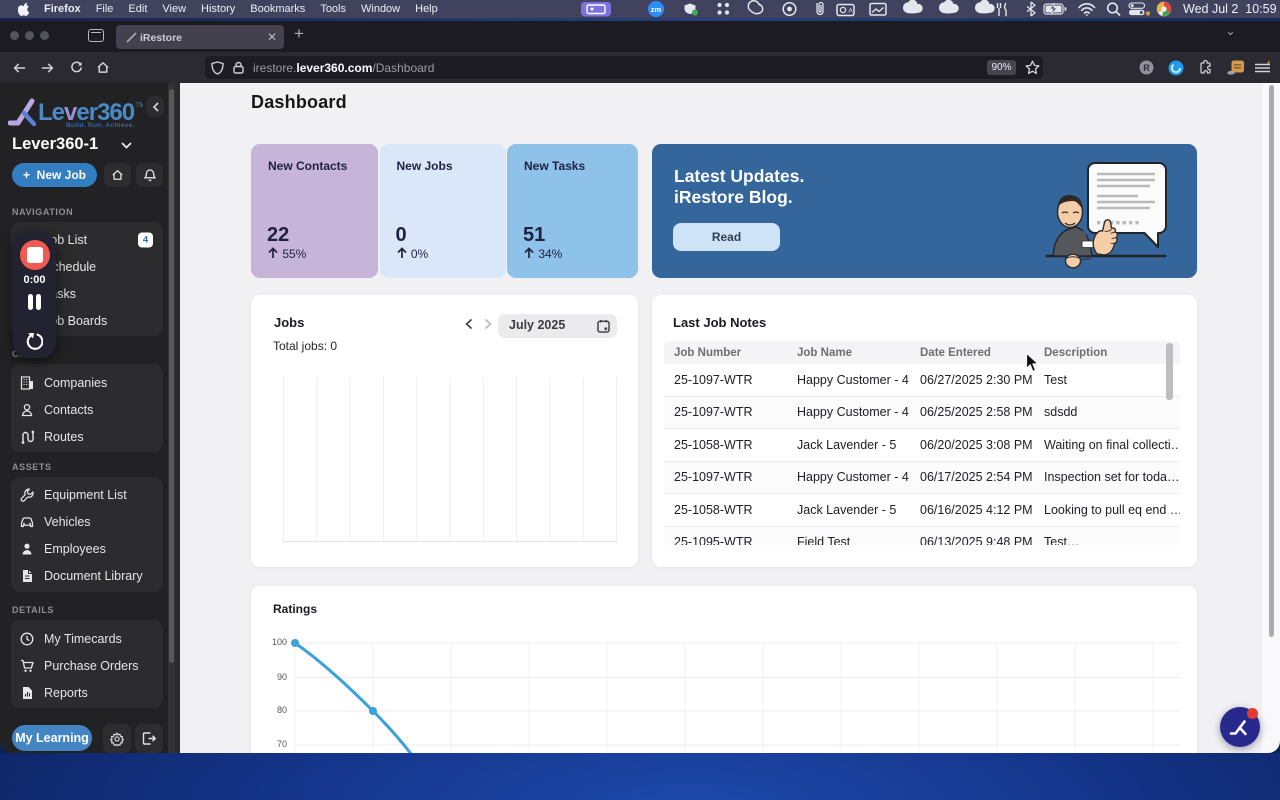 This screenshot has height=800, width=1280. Describe the element at coordinates (1146, 68) in the screenshot. I see `svg-text: R` at that location.